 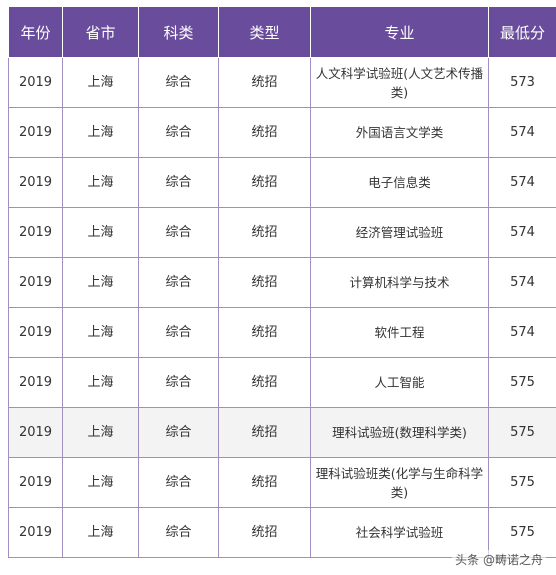 I want to click on header-year: 年份, so click(x=35, y=32).